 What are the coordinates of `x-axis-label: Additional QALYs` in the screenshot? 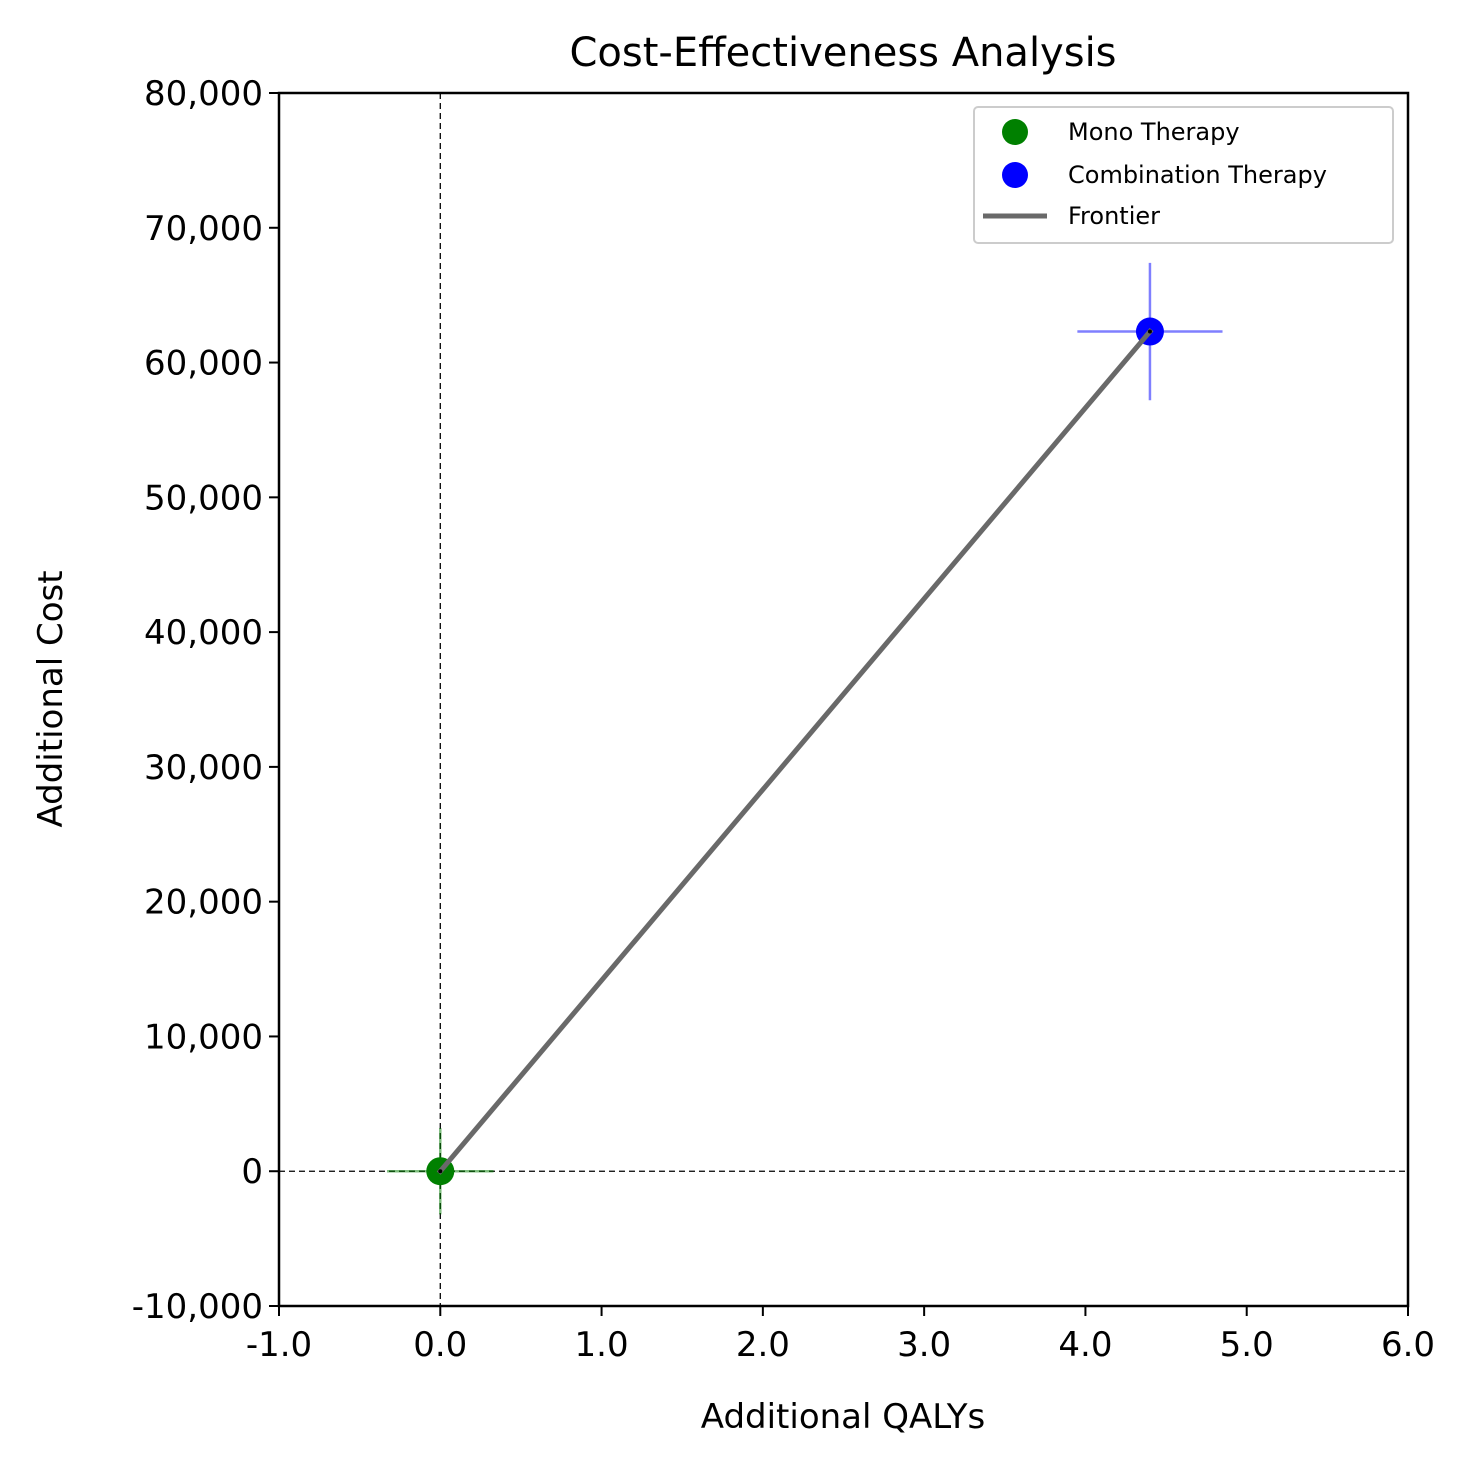 It's located at (843, 1417).